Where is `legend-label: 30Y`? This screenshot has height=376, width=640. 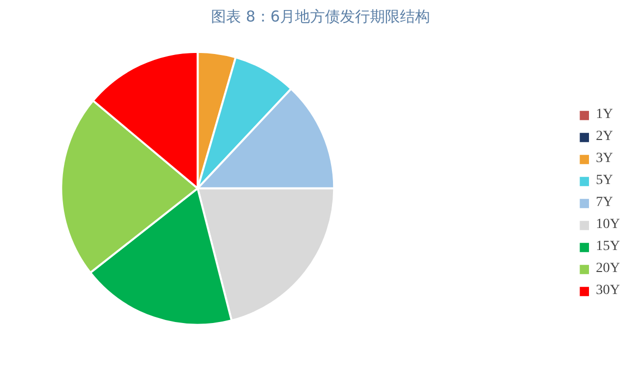 legend-label: 30Y is located at coordinates (608, 291).